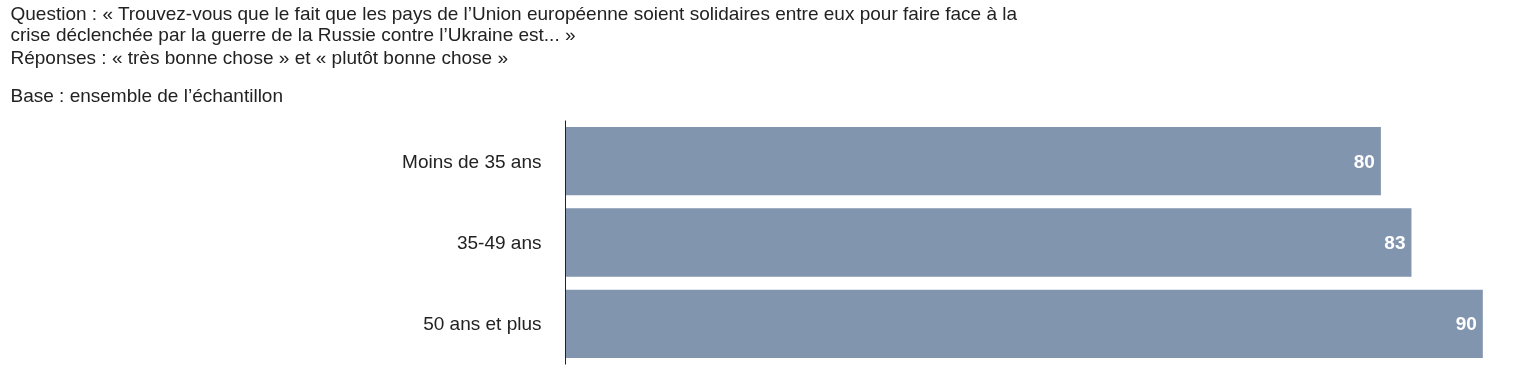  What do you see at coordinates (259, 57) in the screenshot?
I see `text: Réponses : « très bonne chose » et « plutôt bonne chose »` at bounding box center [259, 57].